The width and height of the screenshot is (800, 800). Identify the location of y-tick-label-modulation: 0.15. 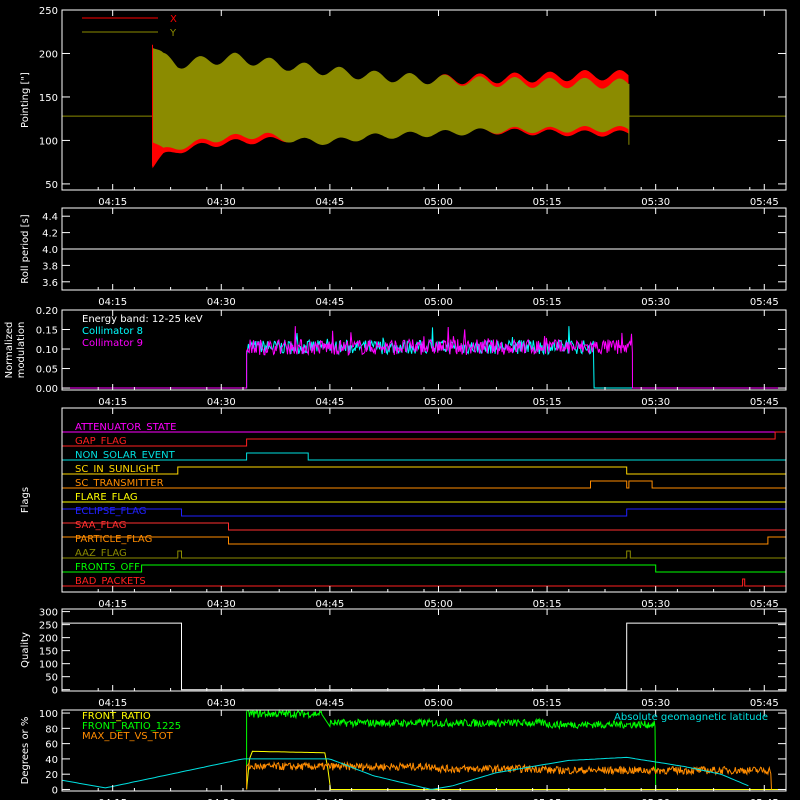
(47, 331).